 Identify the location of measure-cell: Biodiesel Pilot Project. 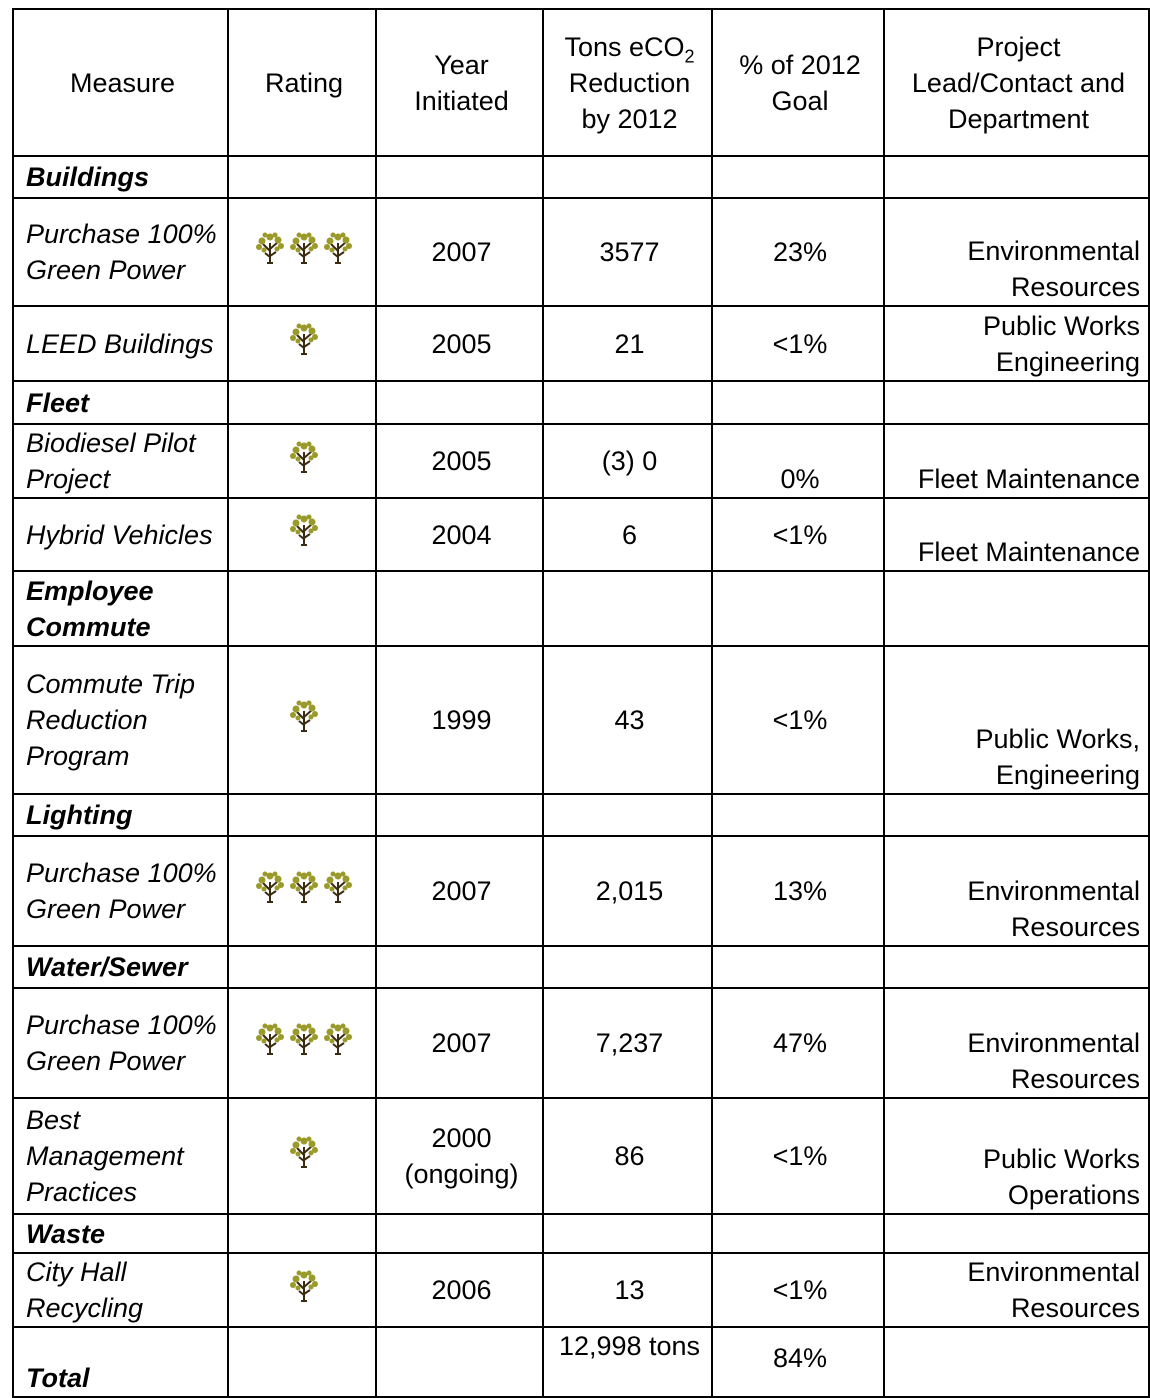
(120, 461).